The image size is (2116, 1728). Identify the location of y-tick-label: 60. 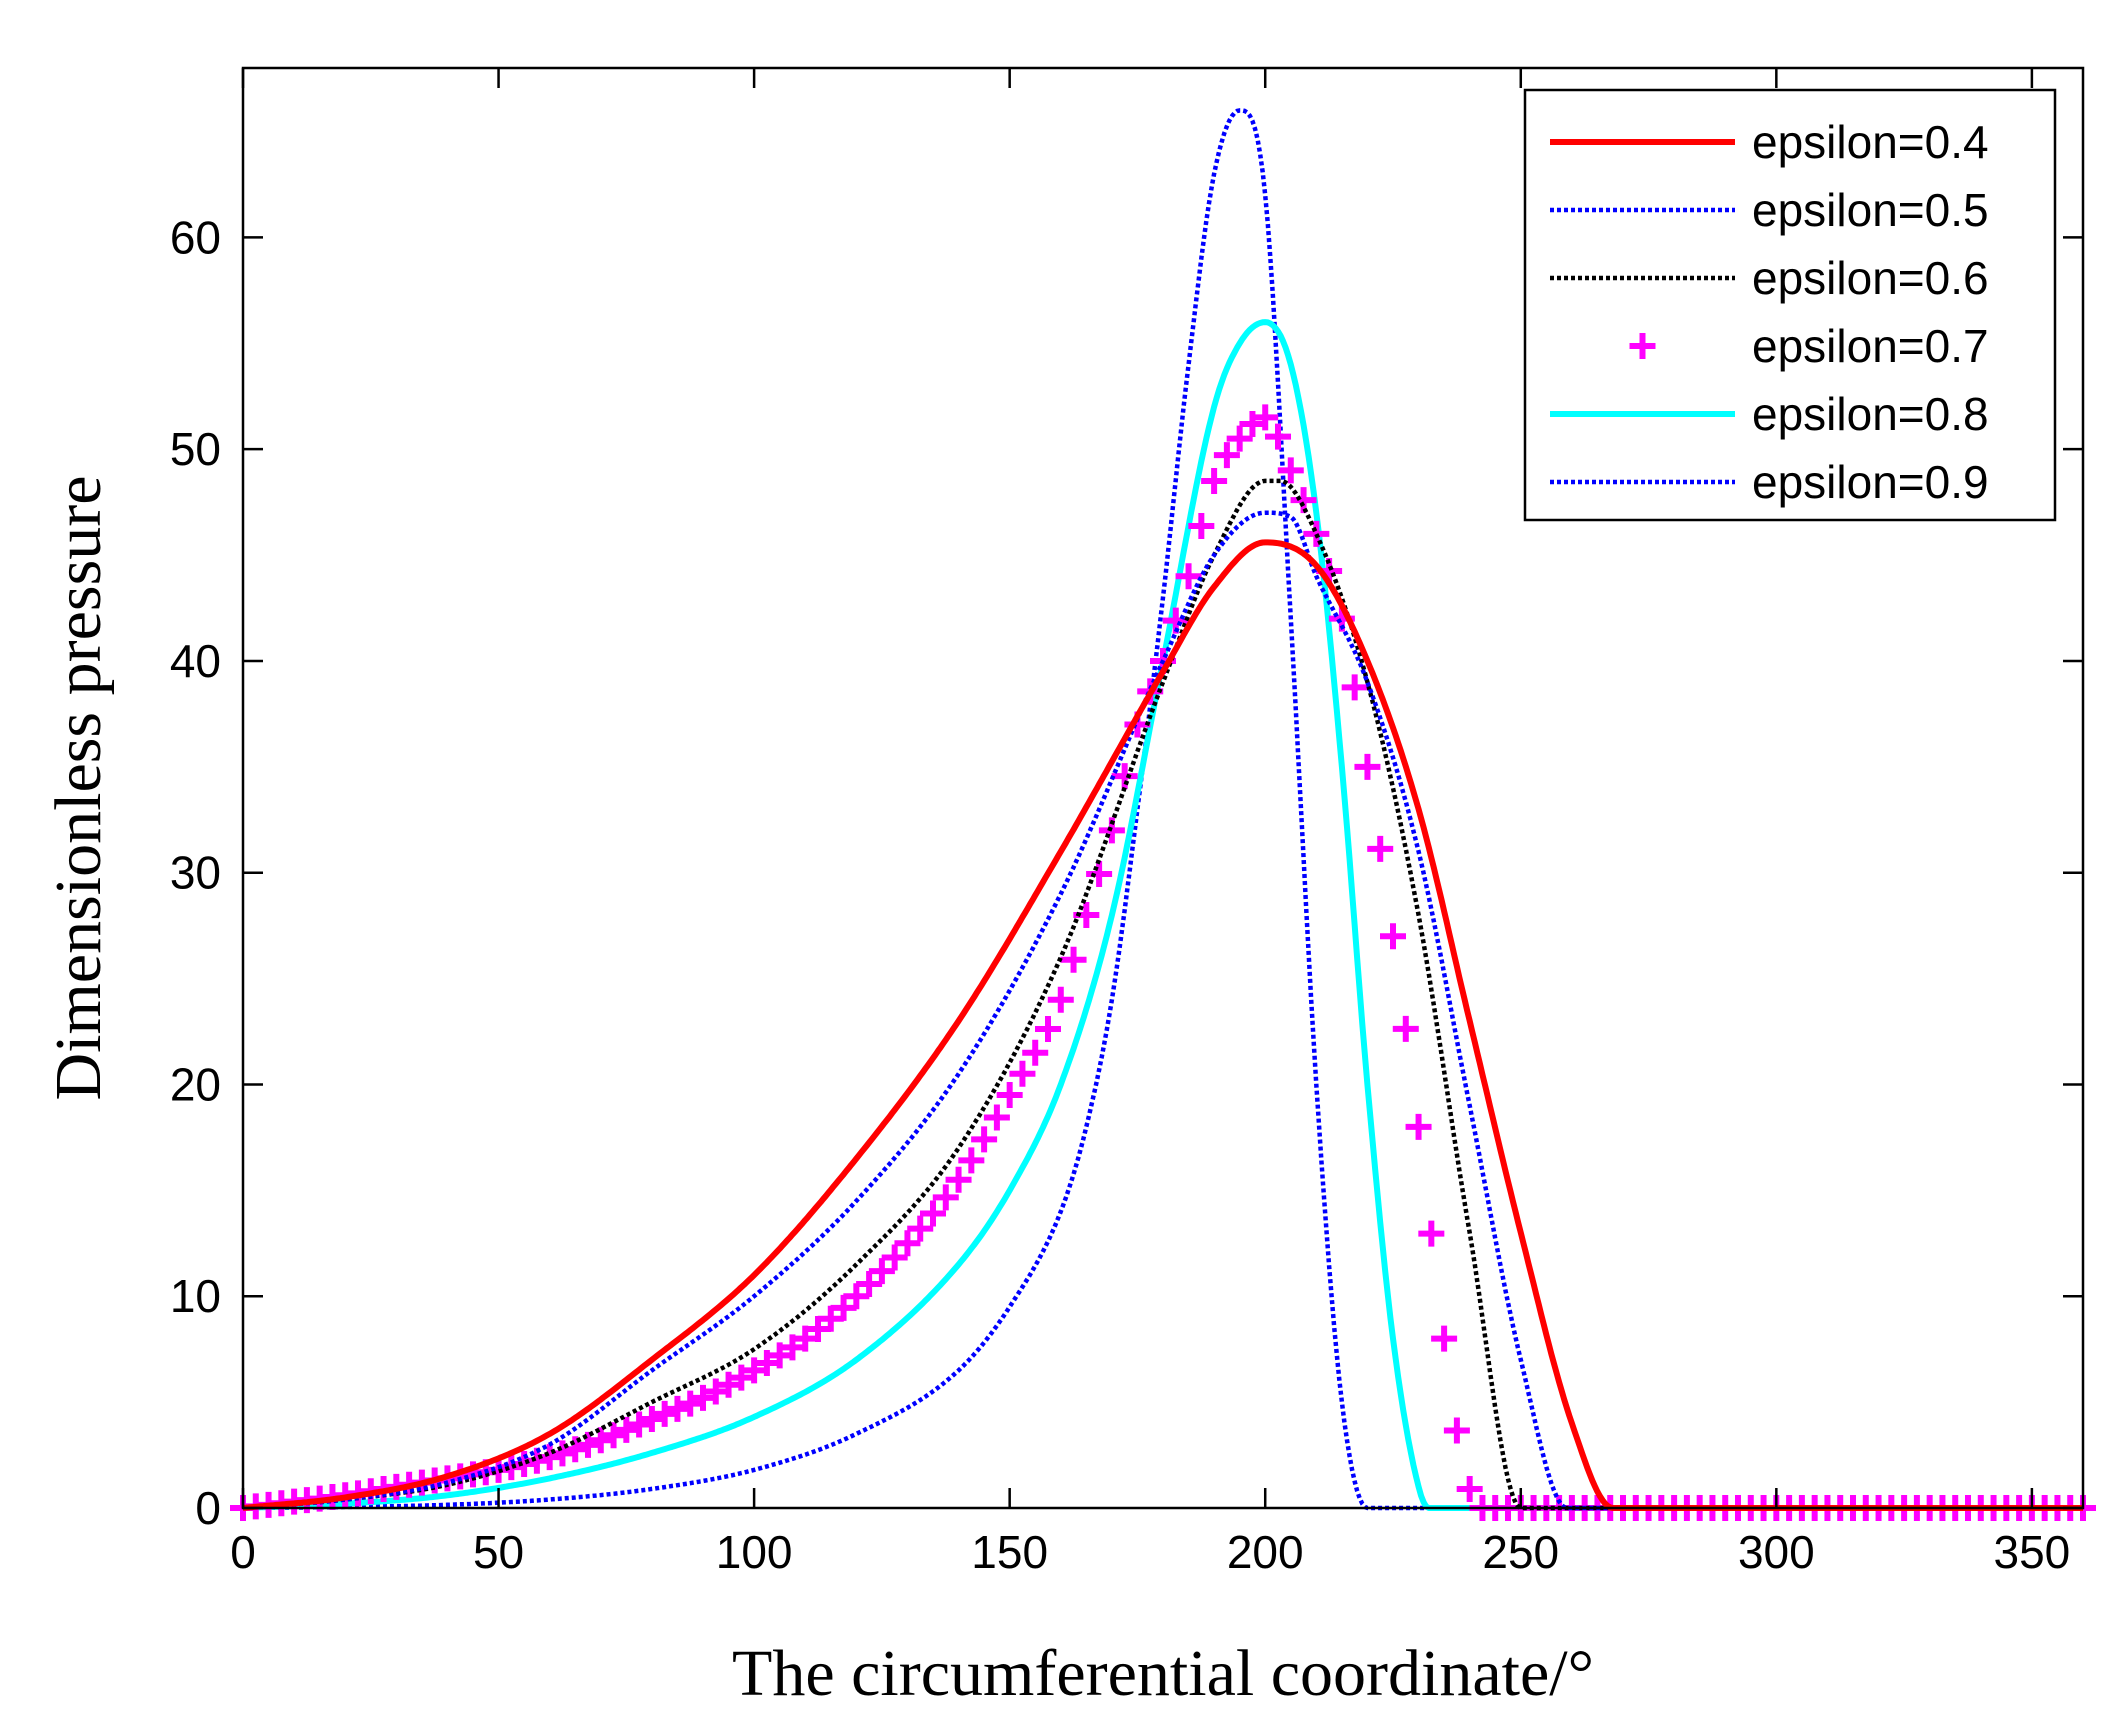
(195, 237).